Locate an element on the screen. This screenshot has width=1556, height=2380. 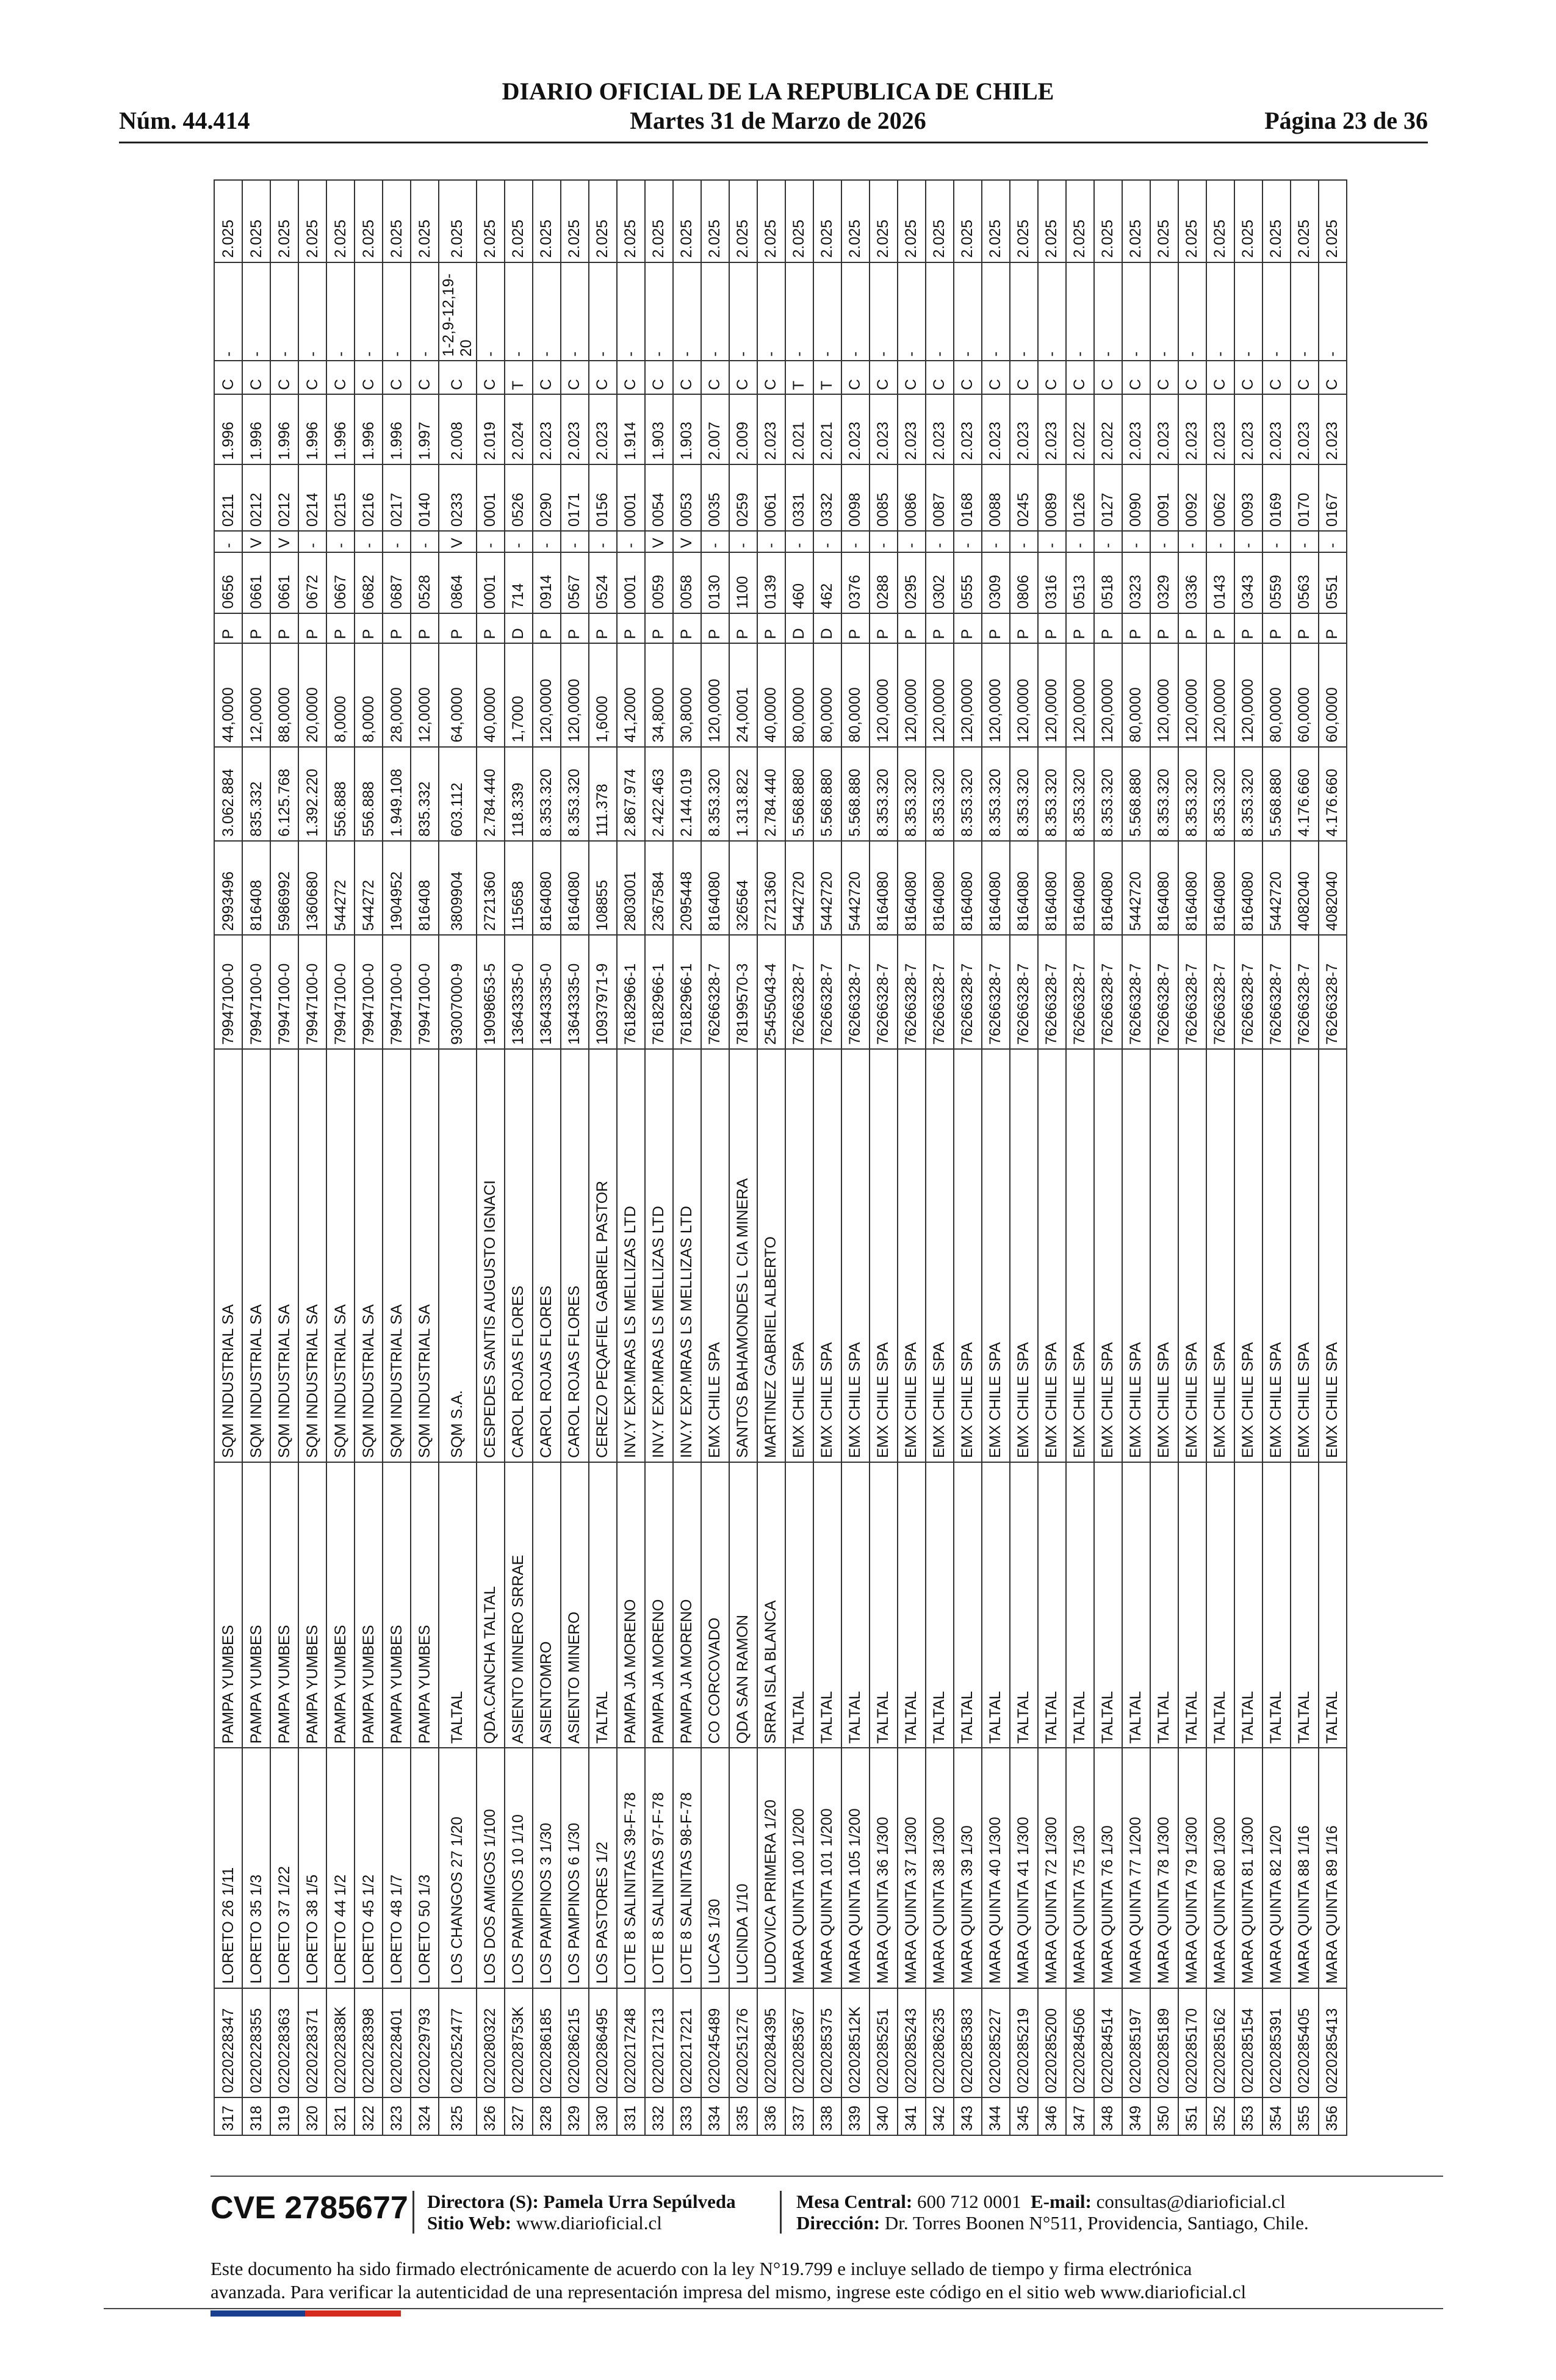
year: 2.019 is located at coordinates (491, 429).